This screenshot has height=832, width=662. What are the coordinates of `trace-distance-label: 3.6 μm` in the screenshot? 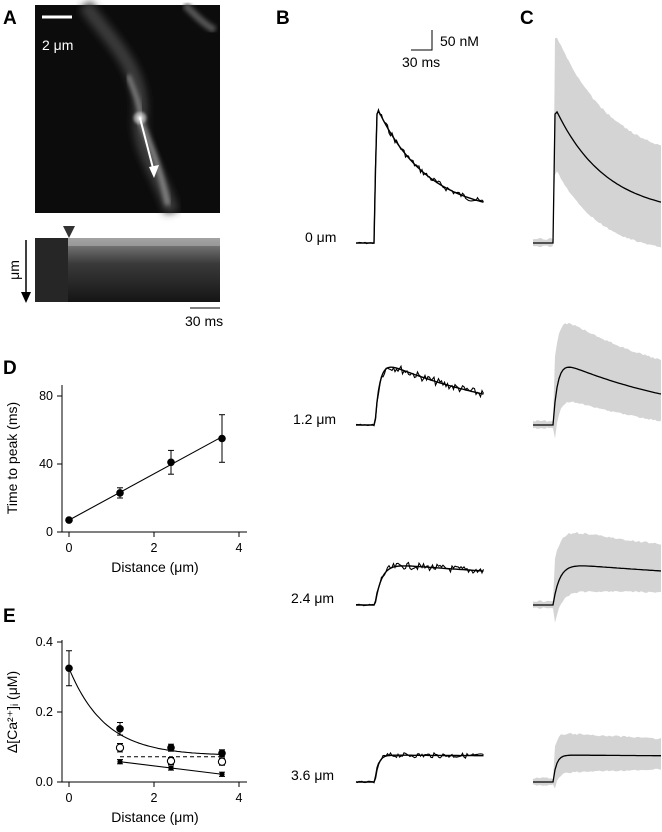 It's located at (312, 775).